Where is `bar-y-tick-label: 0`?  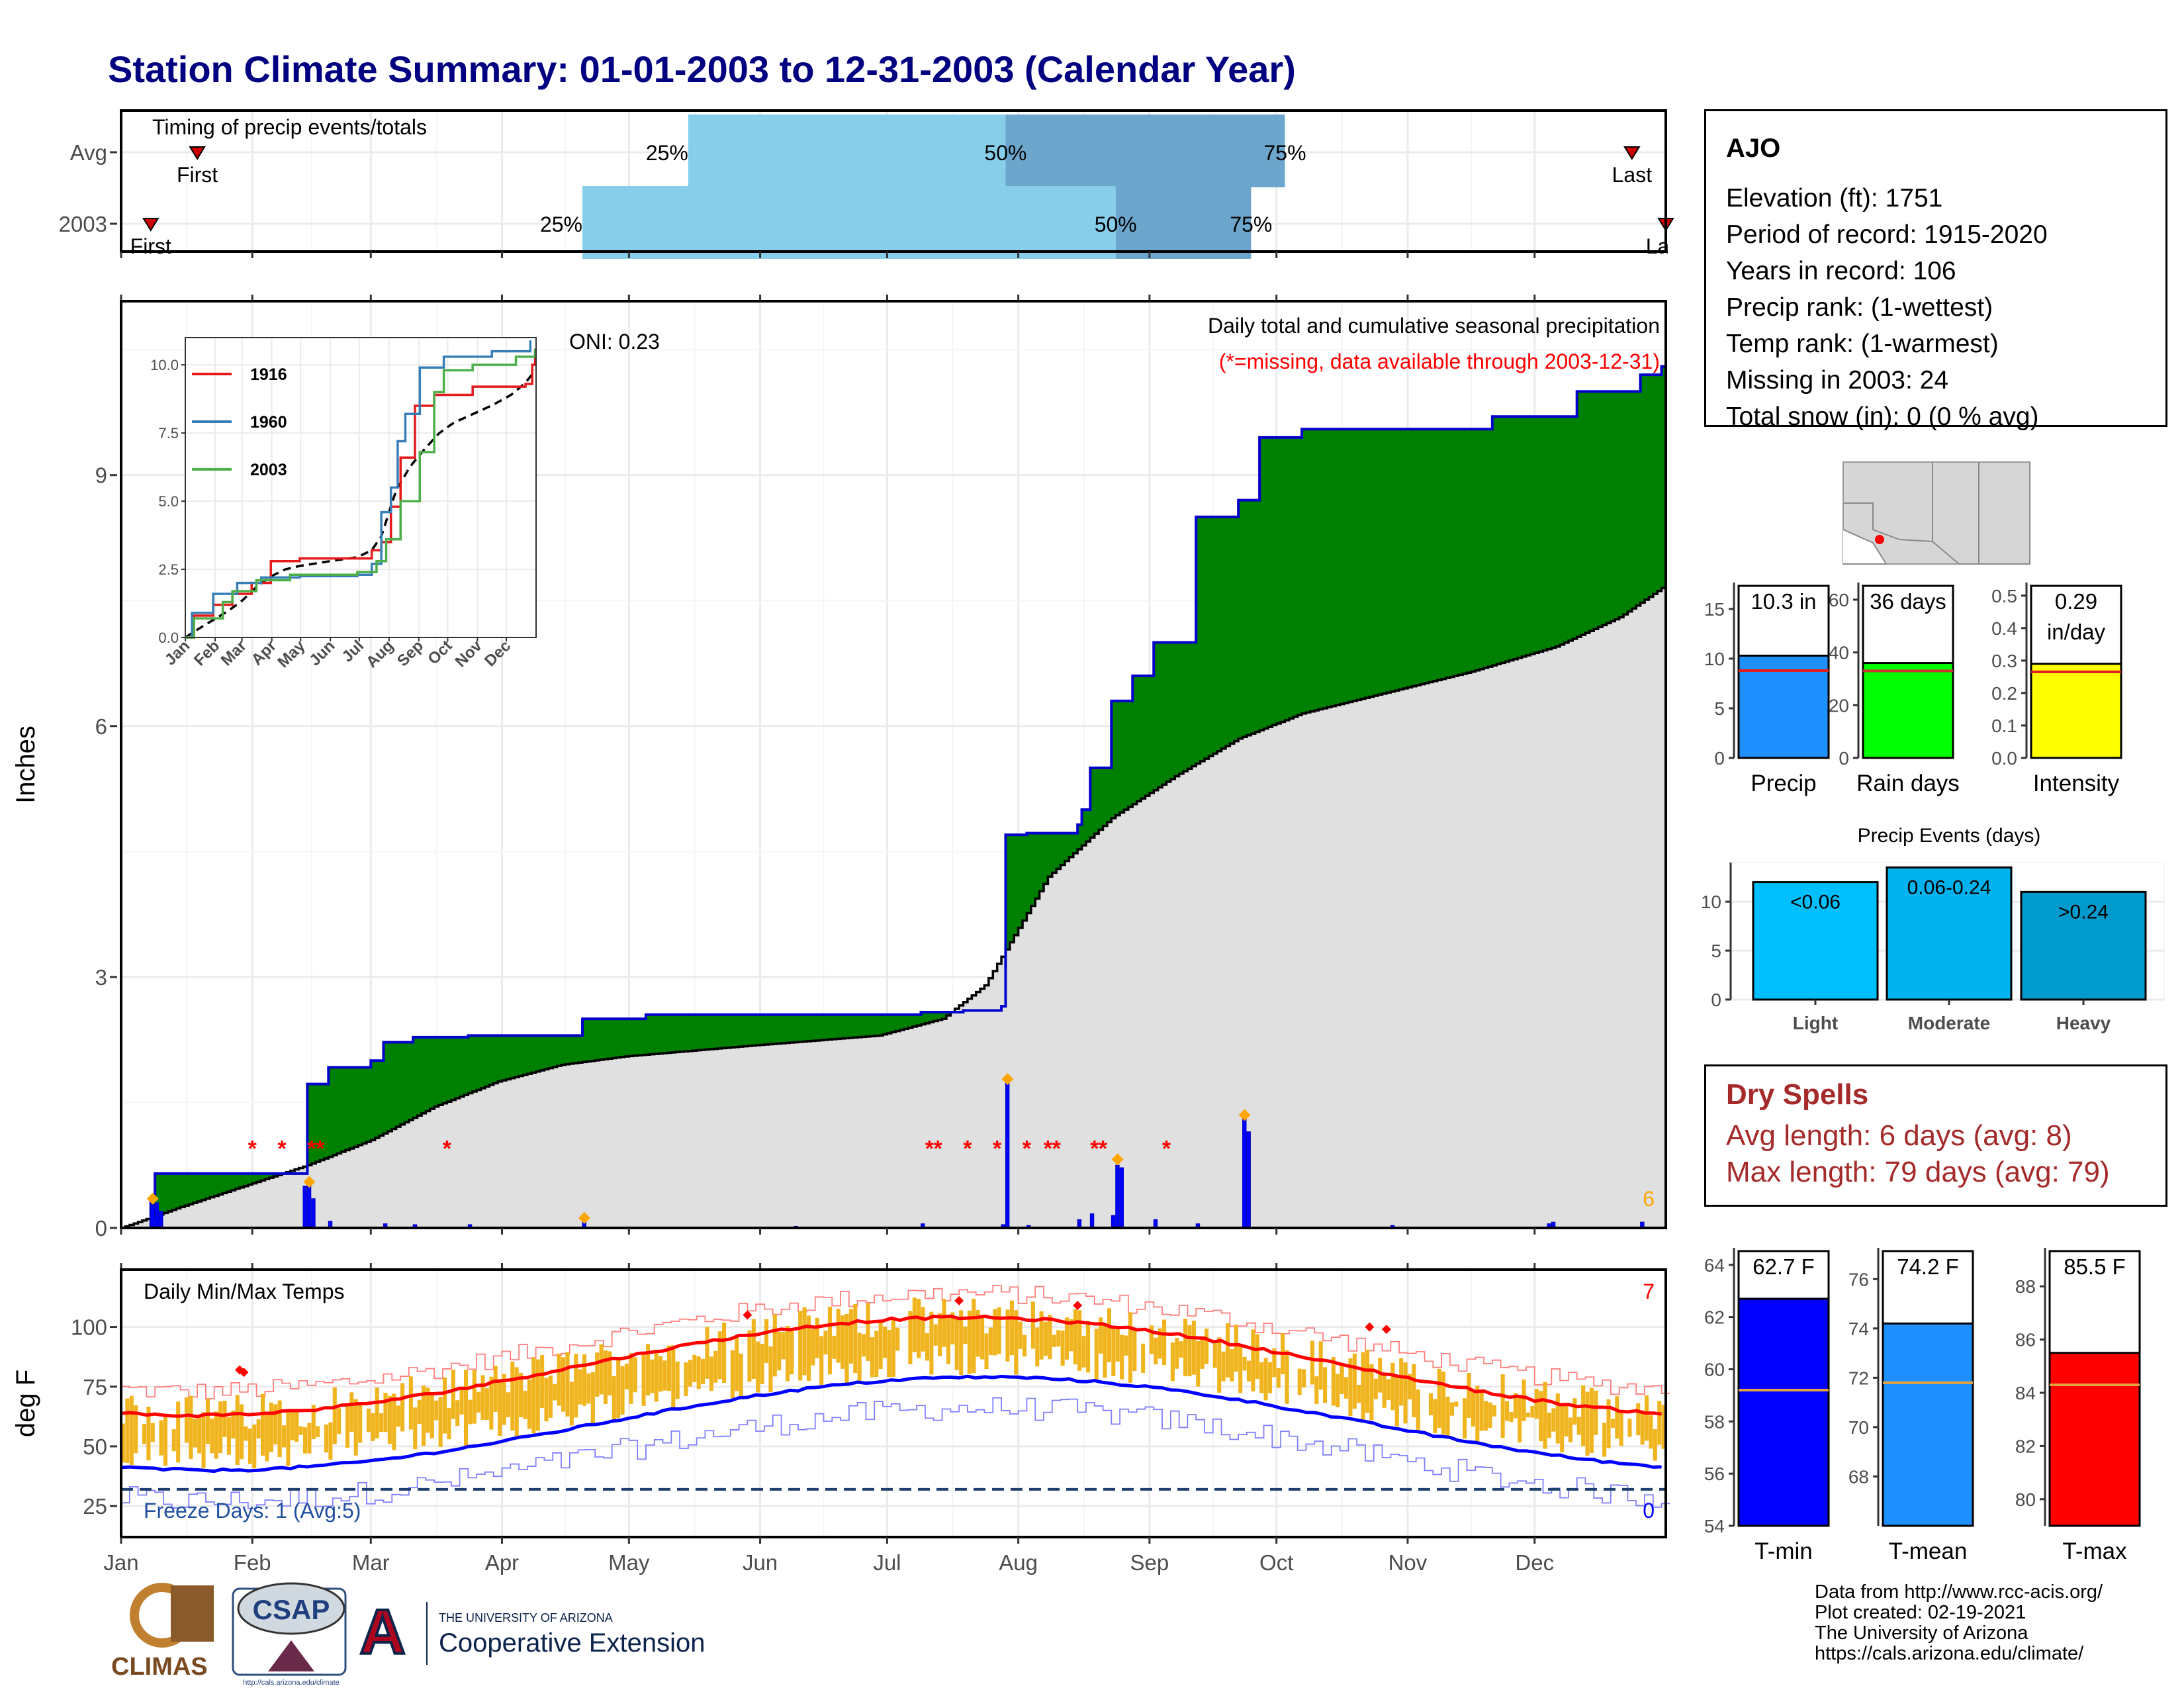 bar-y-tick-label: 0 is located at coordinates (1844, 758).